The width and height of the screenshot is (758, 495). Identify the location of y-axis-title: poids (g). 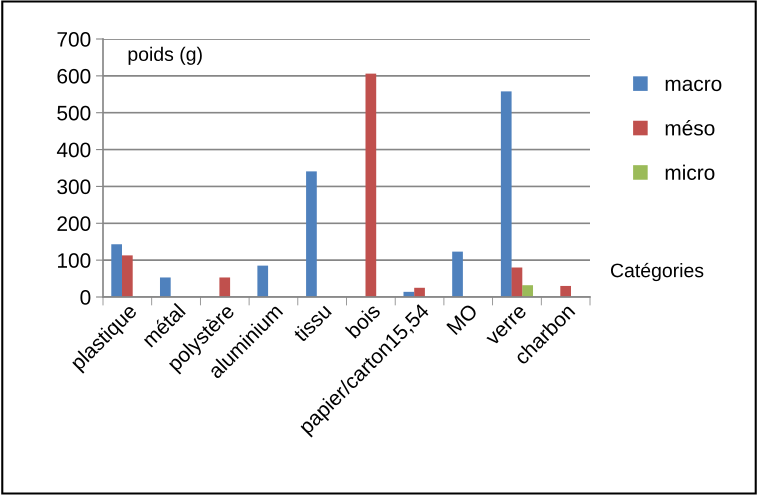
(165, 55).